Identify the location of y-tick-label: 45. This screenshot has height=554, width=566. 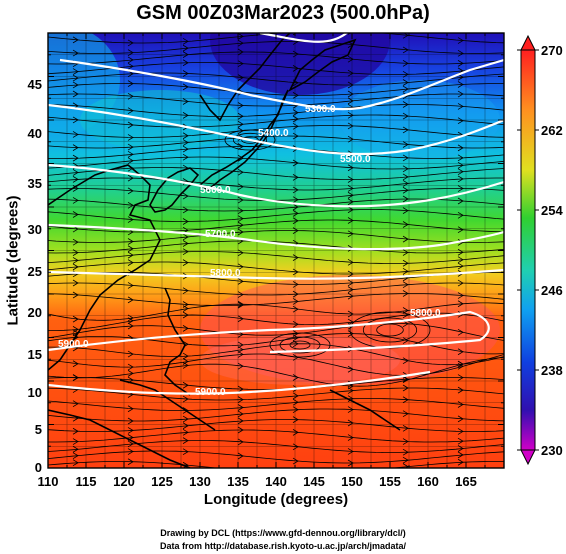
(35, 84).